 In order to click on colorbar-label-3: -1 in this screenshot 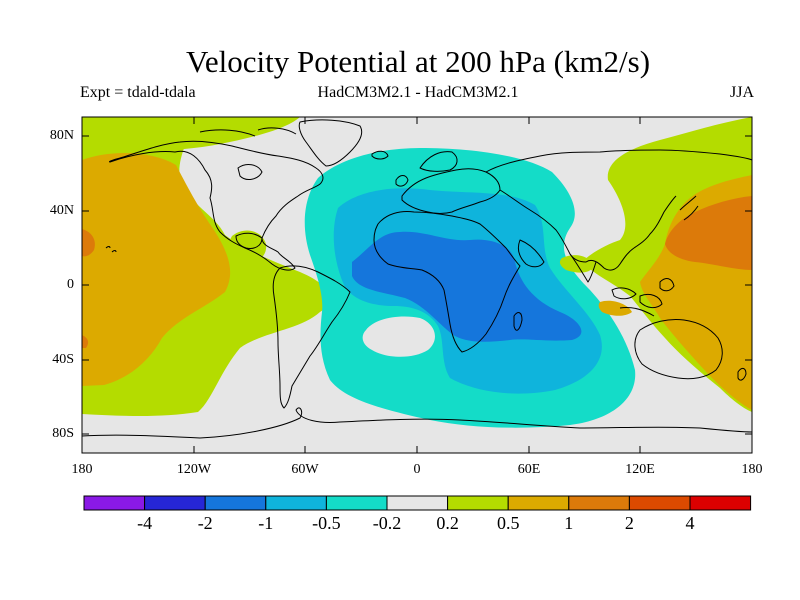, I will do `click(266, 523)`.